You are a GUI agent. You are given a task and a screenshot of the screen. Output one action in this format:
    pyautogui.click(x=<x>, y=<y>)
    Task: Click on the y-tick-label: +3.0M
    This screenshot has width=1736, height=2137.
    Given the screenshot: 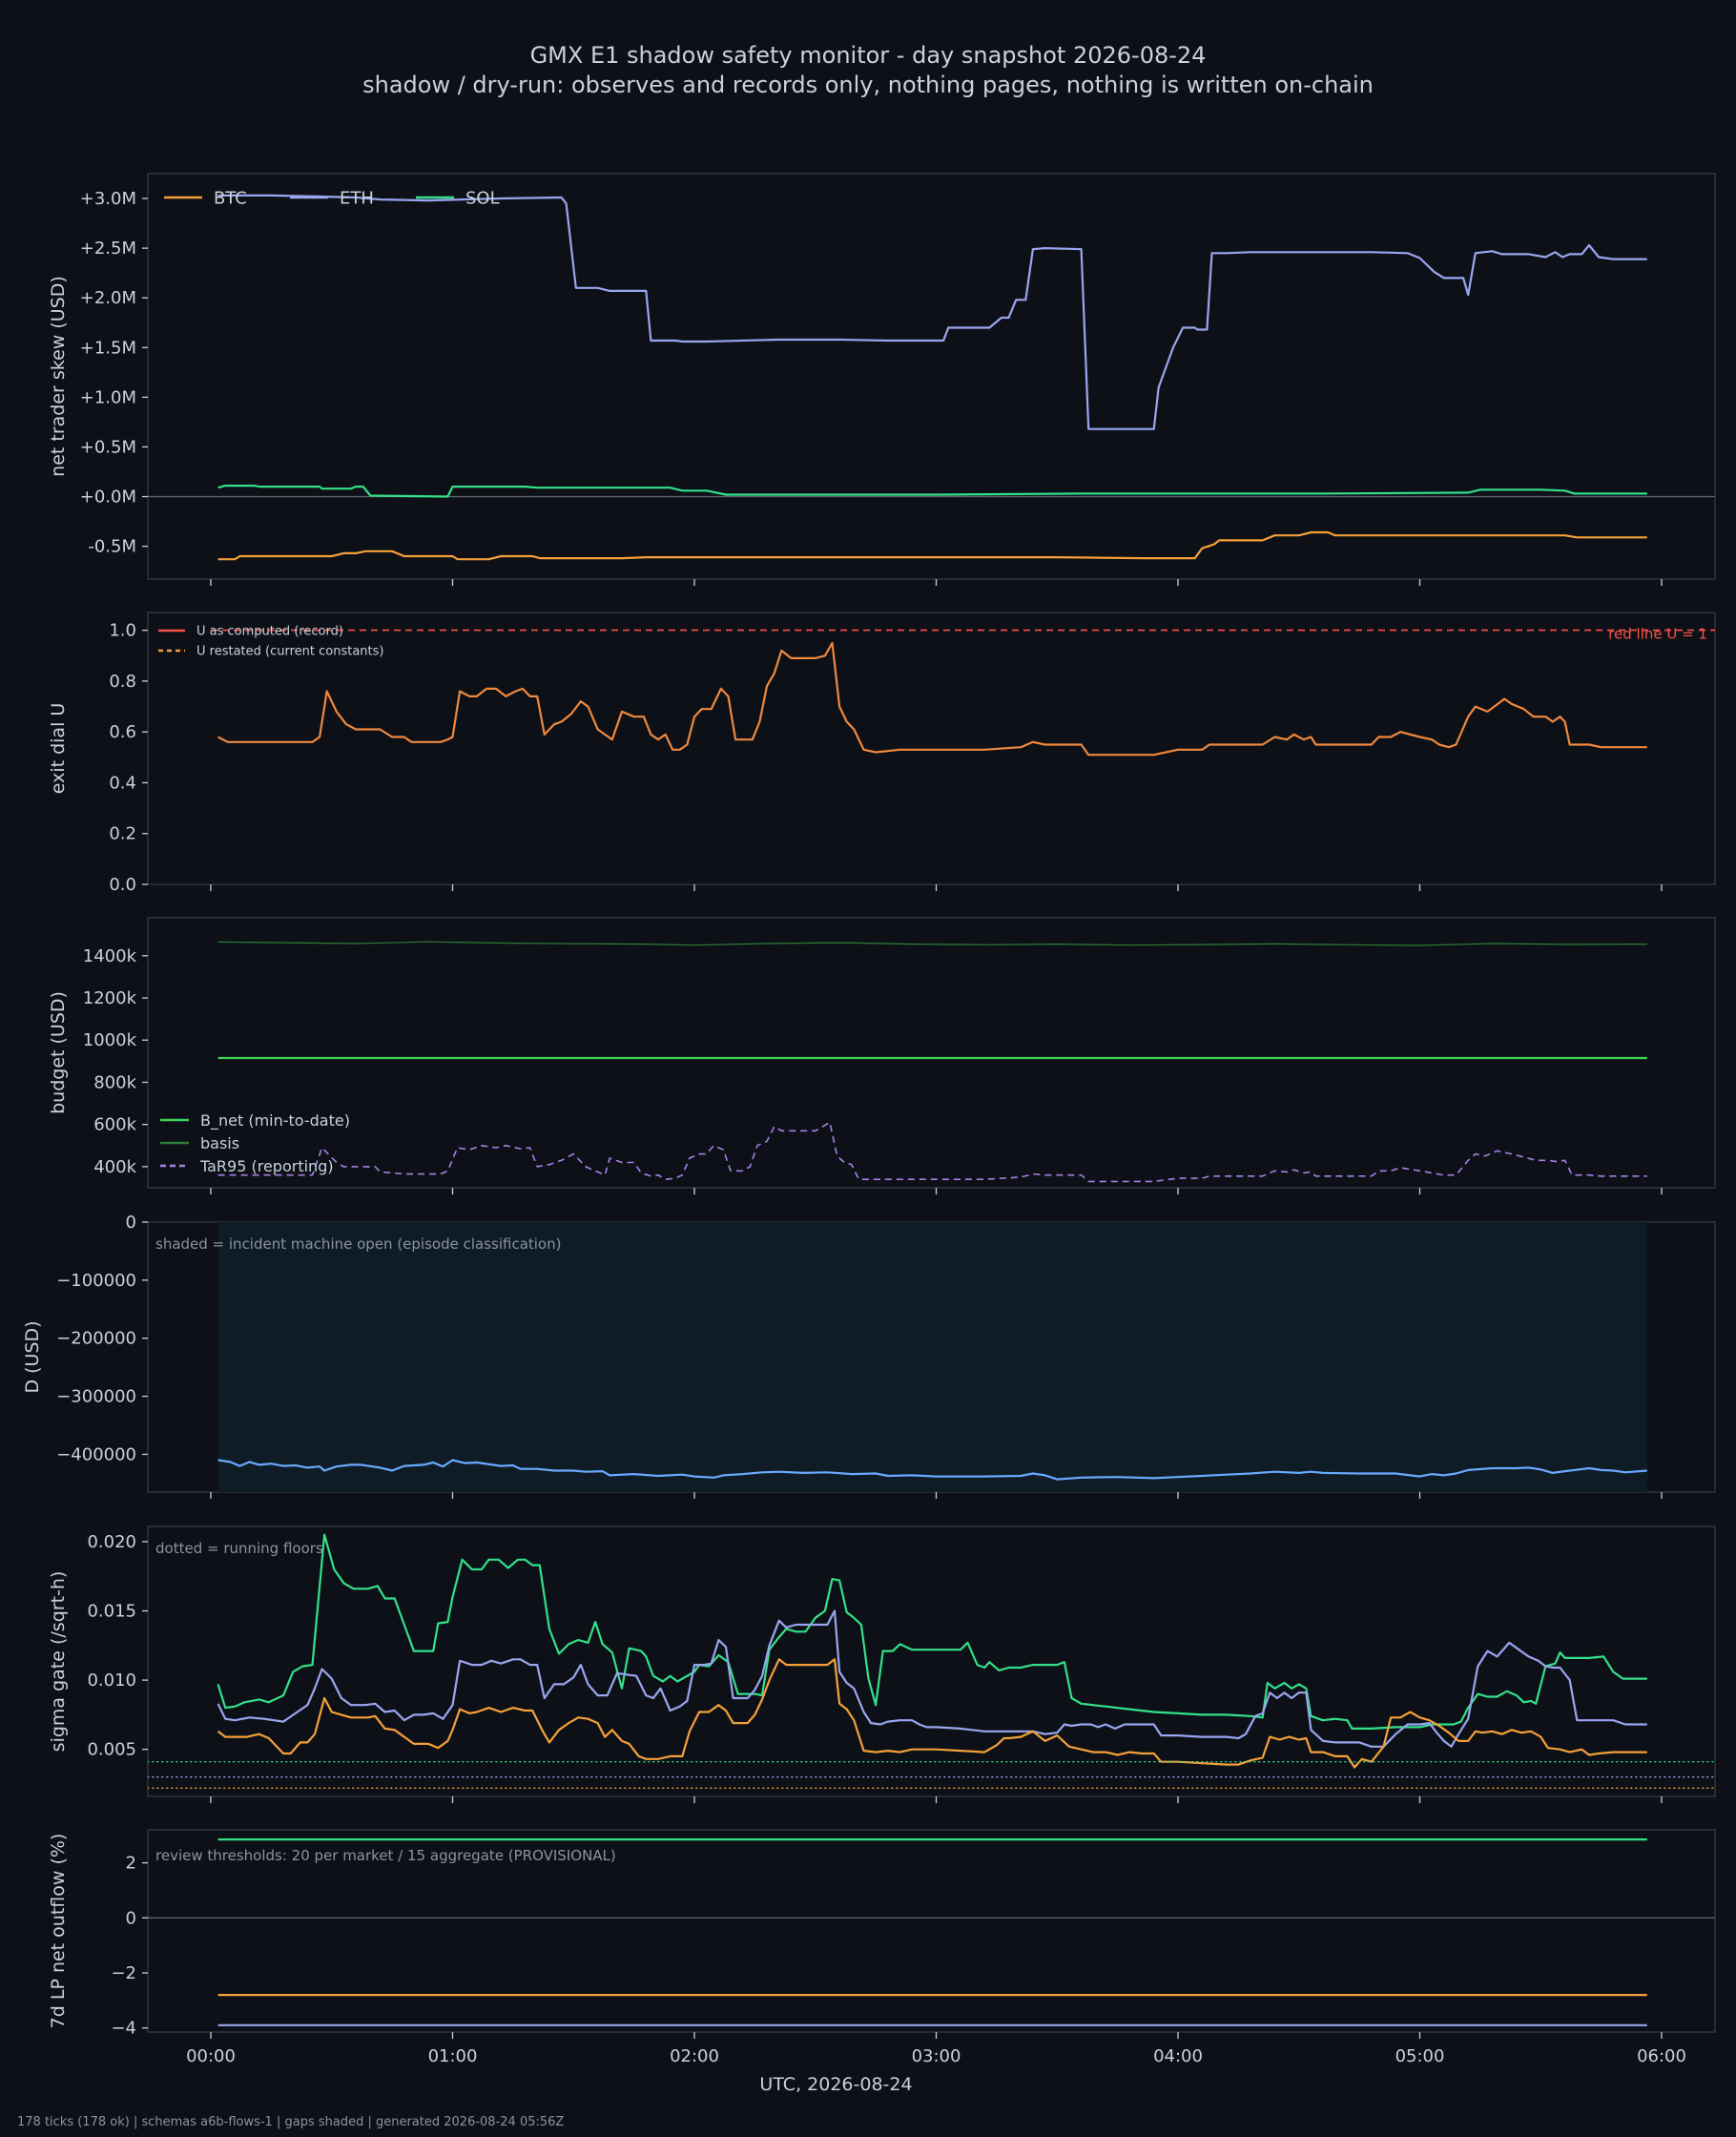 What is the action you would take?
    pyautogui.click(x=108, y=199)
    